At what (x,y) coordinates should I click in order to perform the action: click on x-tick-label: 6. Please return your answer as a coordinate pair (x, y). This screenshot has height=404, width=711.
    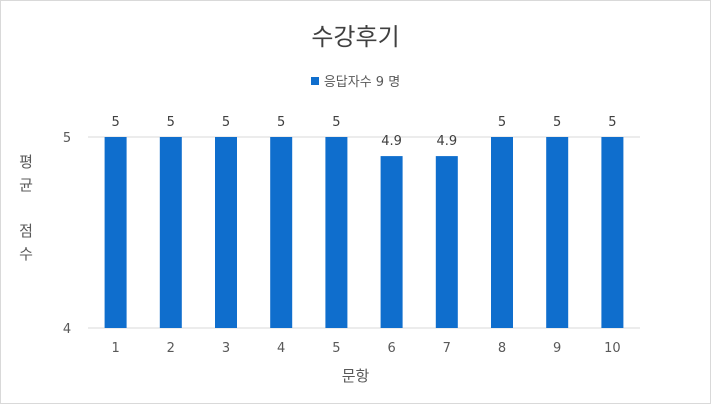
    Looking at the image, I should click on (391, 348).